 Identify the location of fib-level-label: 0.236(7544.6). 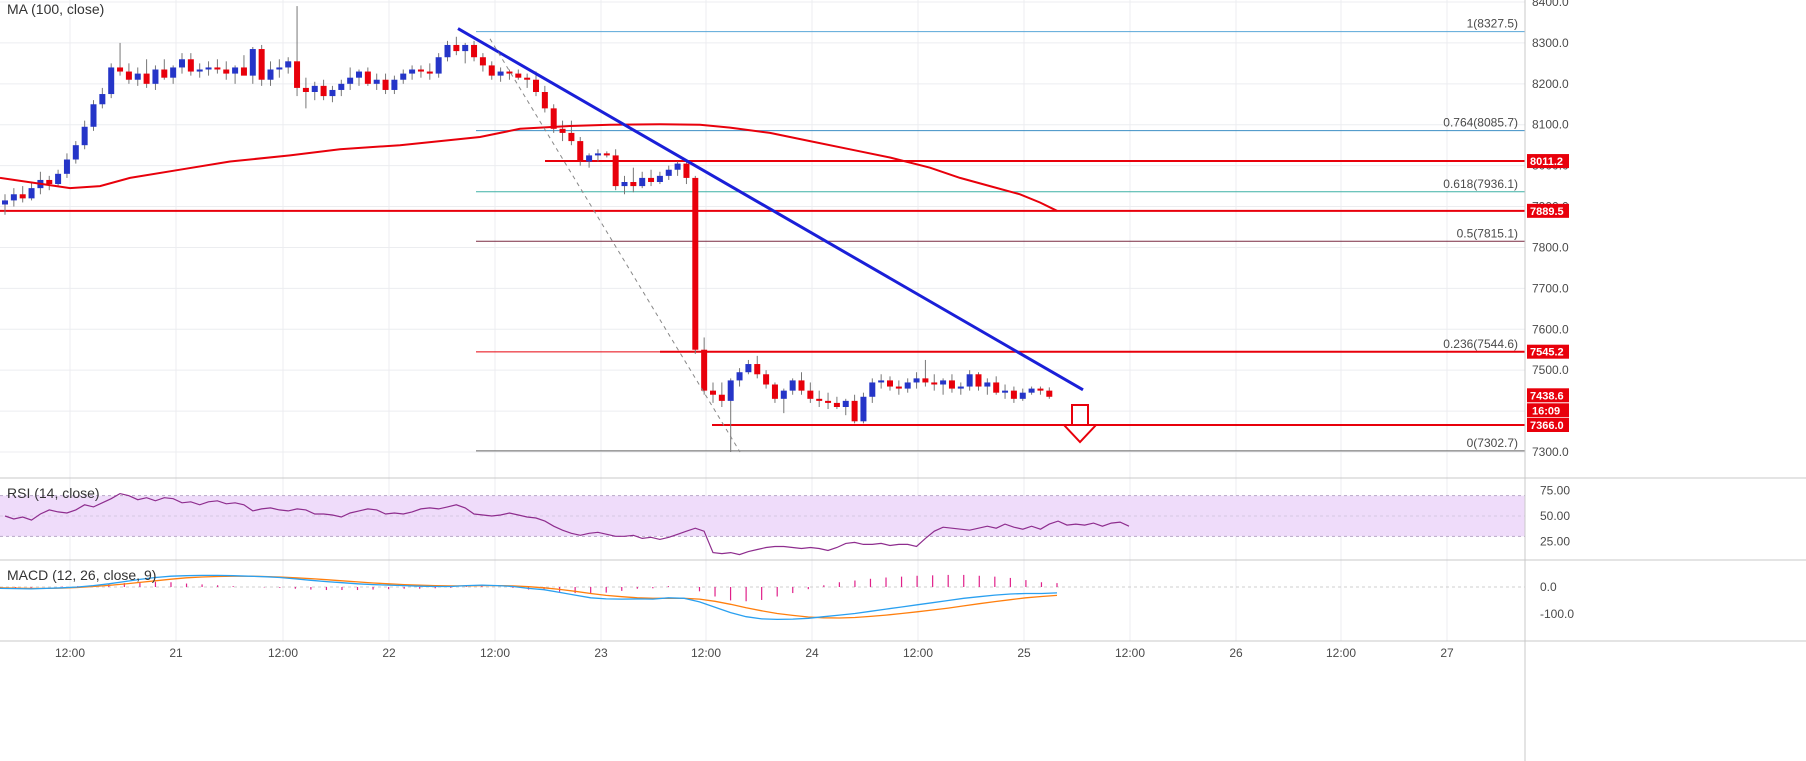
(1480, 344).